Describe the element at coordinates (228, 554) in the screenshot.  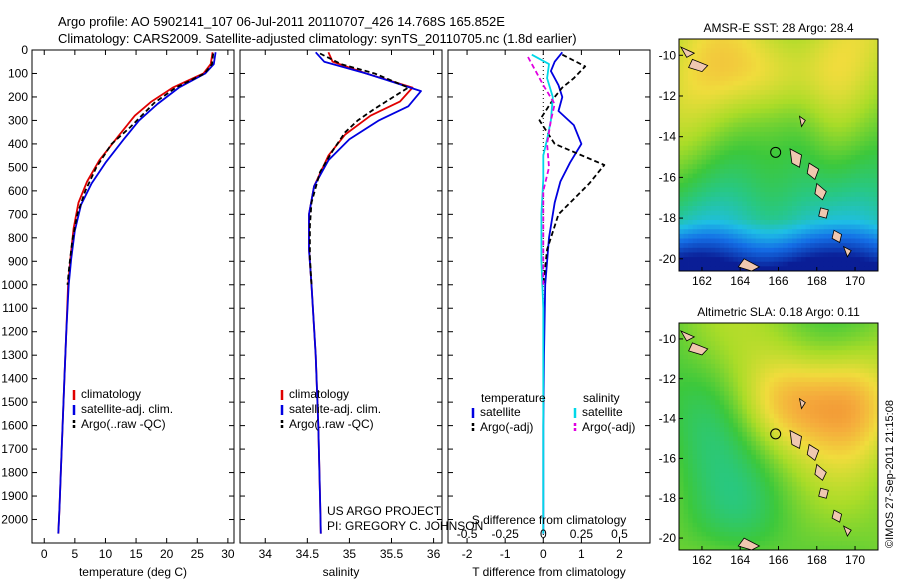
I see `x-tick-label: 30` at that location.